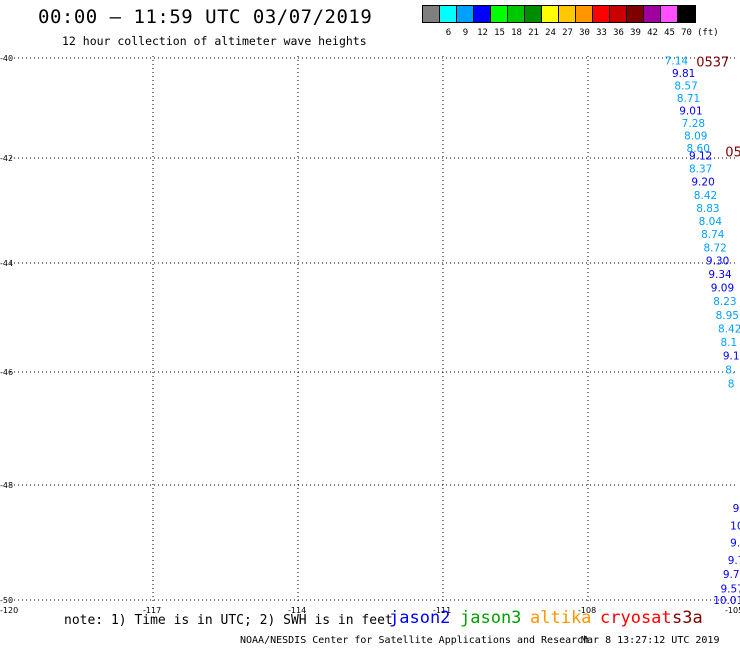  What do you see at coordinates (516, 33) in the screenshot?
I see `color-scale-label: 18` at bounding box center [516, 33].